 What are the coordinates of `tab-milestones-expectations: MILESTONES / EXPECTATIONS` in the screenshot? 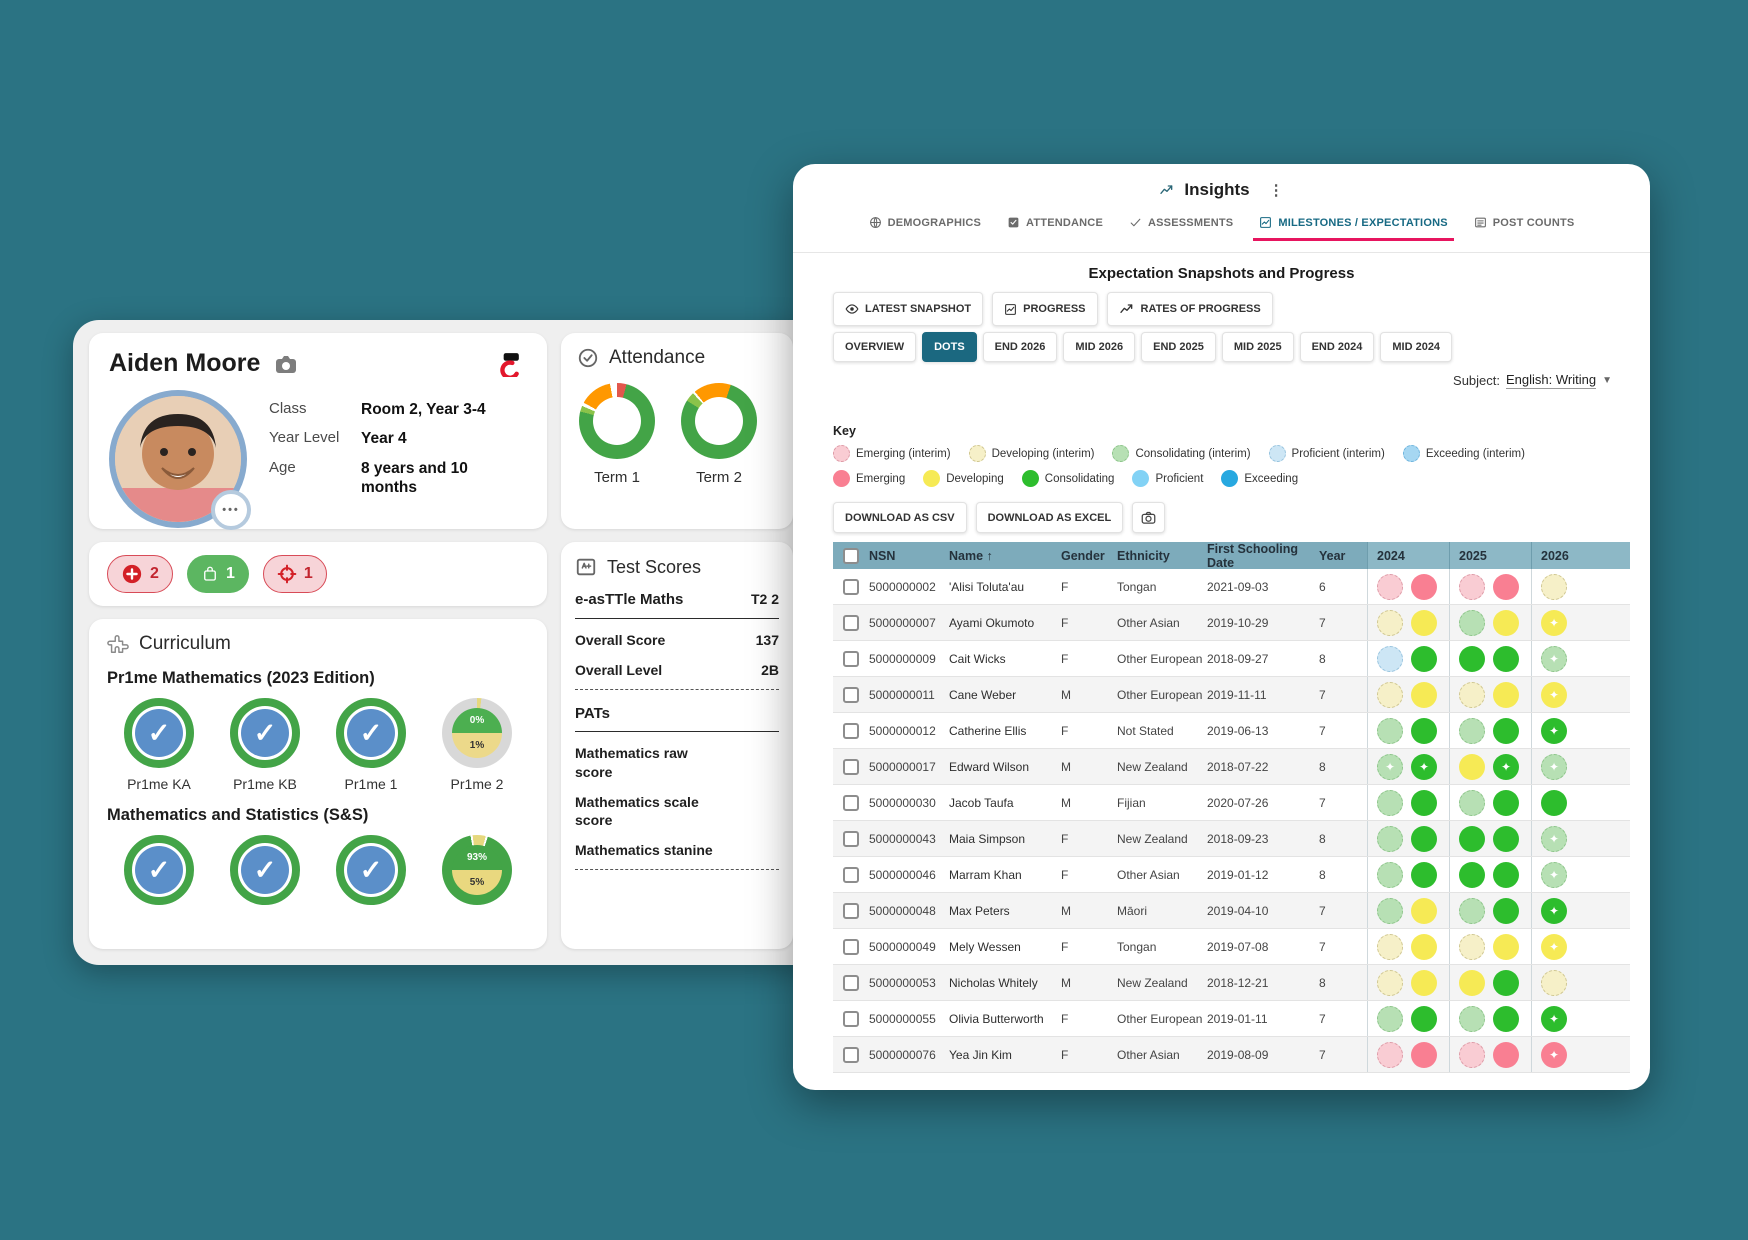 It's located at (1354, 228).